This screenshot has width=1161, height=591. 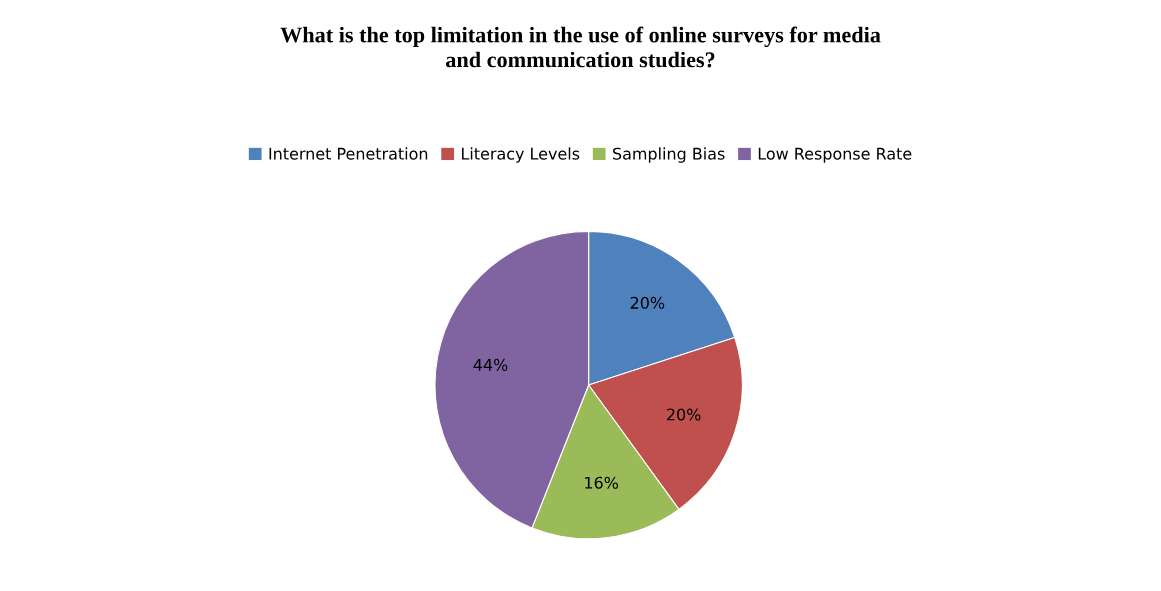 I want to click on data-label: 16%, so click(x=602, y=482).